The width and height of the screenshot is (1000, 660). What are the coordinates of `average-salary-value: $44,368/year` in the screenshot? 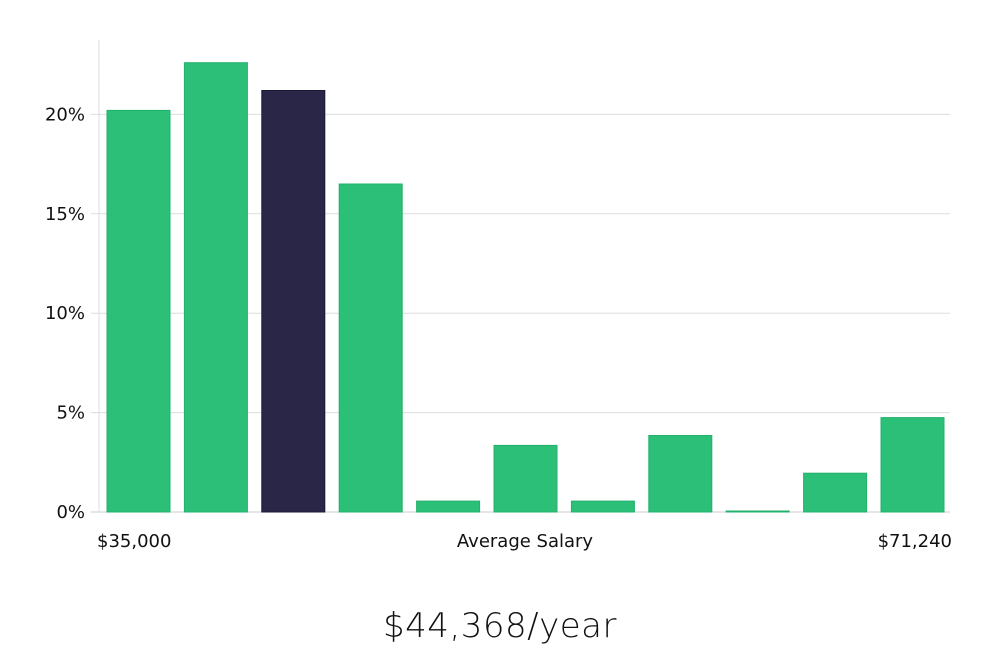 It's located at (500, 626).